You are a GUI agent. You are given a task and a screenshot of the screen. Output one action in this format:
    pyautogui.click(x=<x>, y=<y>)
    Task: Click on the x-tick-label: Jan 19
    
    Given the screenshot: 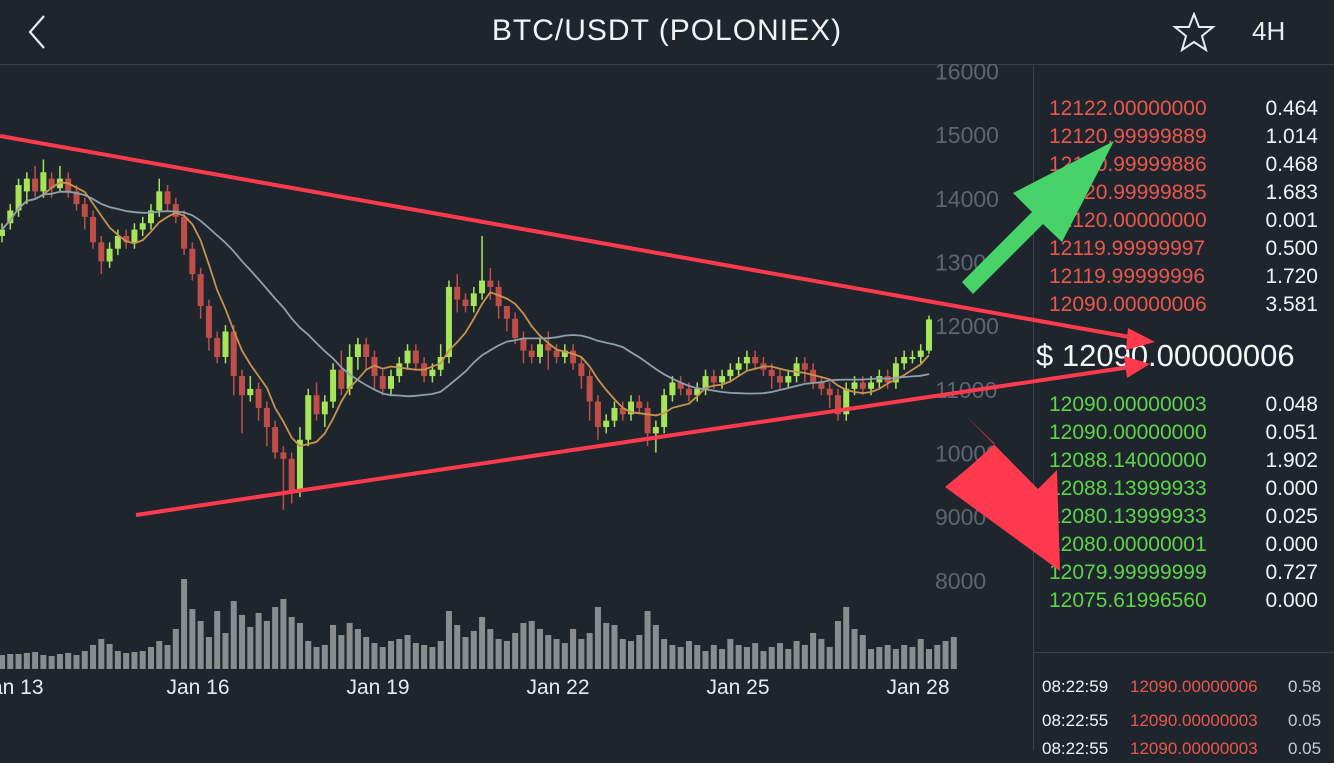 What is the action you would take?
    pyautogui.click(x=377, y=687)
    